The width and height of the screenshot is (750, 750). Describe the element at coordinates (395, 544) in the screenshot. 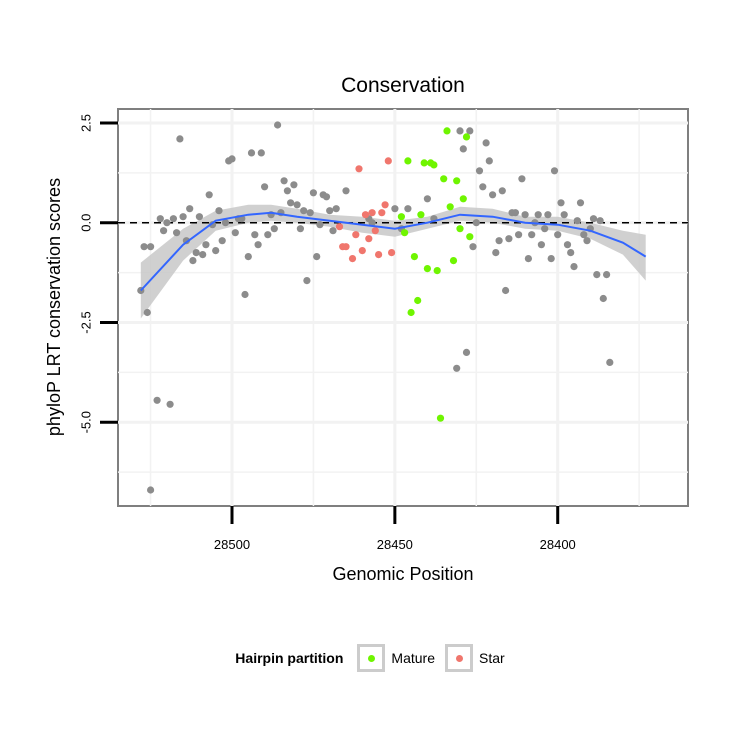

I see `x-tick-label: 28450` at that location.